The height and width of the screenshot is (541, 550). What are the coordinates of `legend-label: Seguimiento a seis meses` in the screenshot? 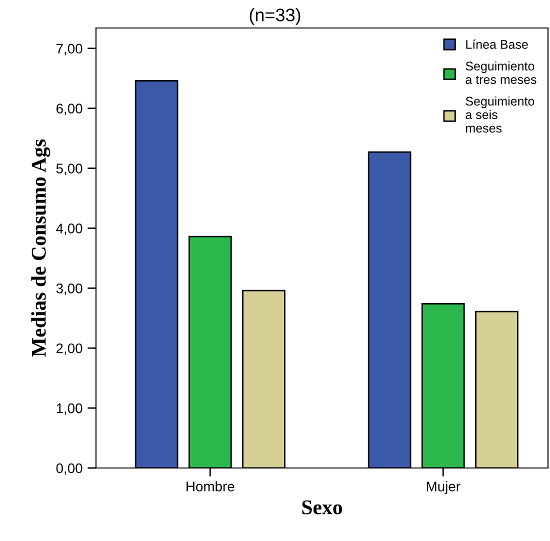 It's located at (500, 114).